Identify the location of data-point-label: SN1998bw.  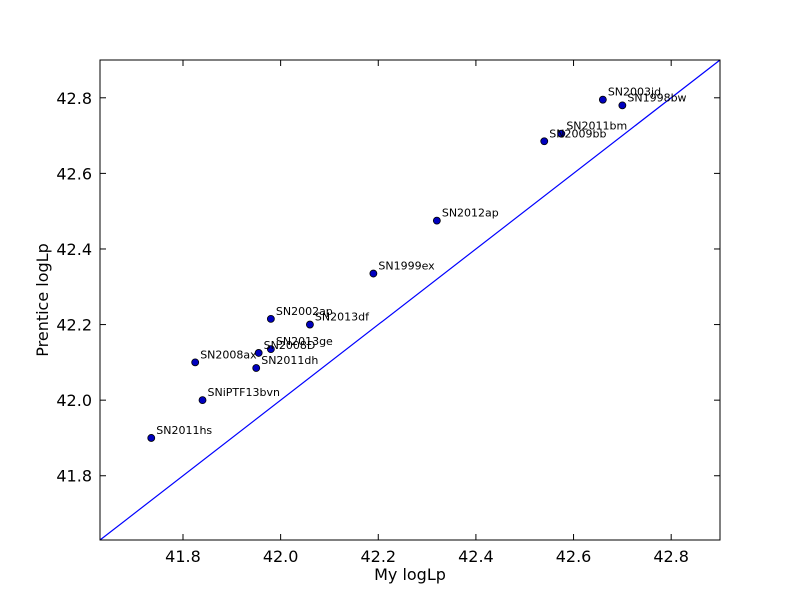
(656, 97).